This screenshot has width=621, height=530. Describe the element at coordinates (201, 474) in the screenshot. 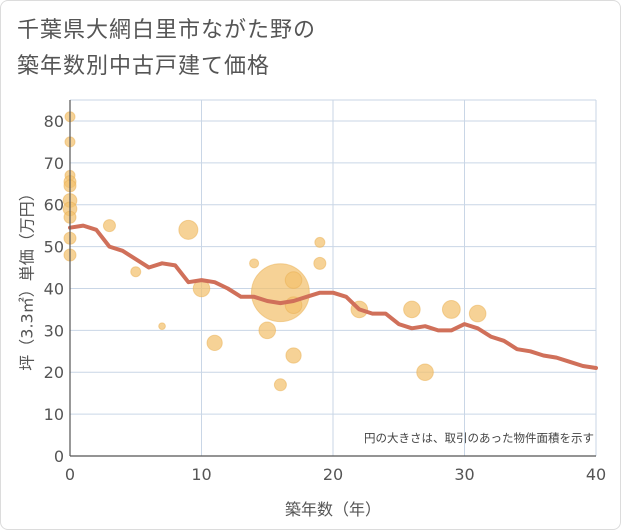

I see `x-tick-label: 10` at that location.